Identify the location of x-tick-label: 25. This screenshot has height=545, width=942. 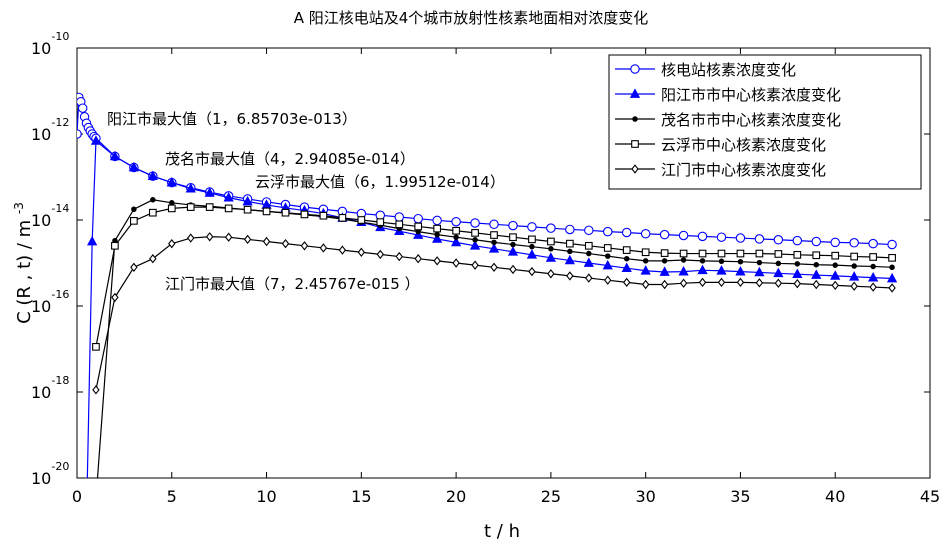
(551, 496).